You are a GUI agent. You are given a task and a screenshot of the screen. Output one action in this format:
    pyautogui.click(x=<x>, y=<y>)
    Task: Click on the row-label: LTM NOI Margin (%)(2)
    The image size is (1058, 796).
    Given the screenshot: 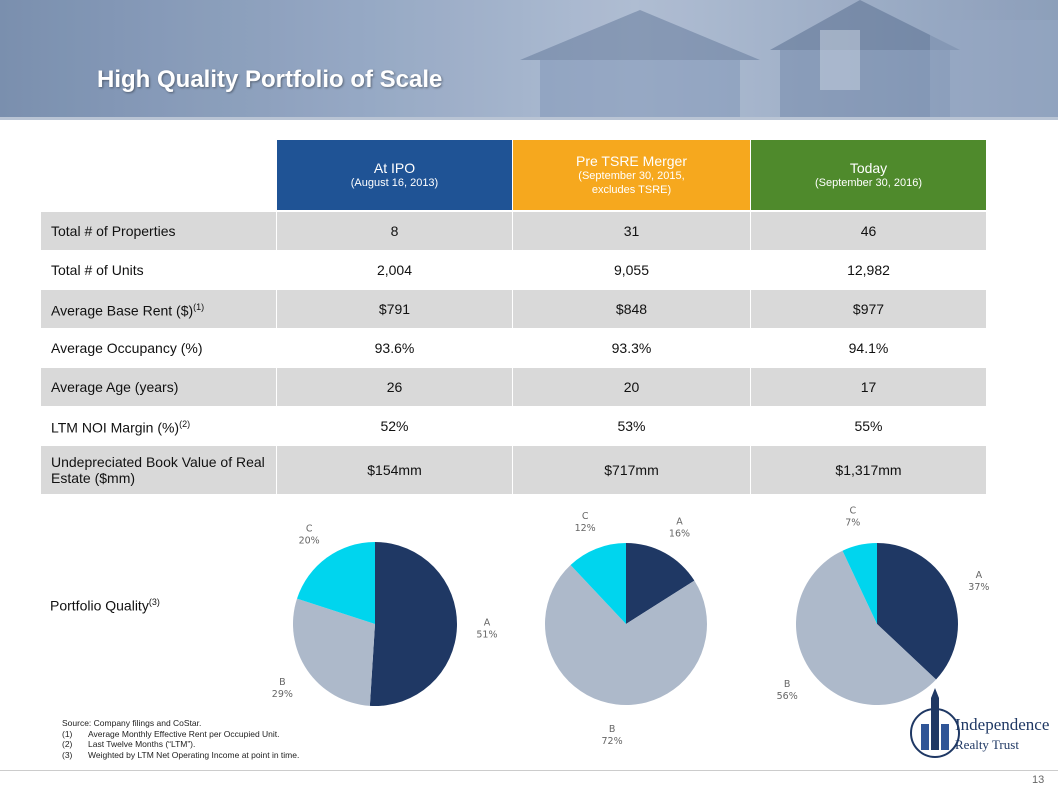 What is the action you would take?
    pyautogui.click(x=158, y=426)
    